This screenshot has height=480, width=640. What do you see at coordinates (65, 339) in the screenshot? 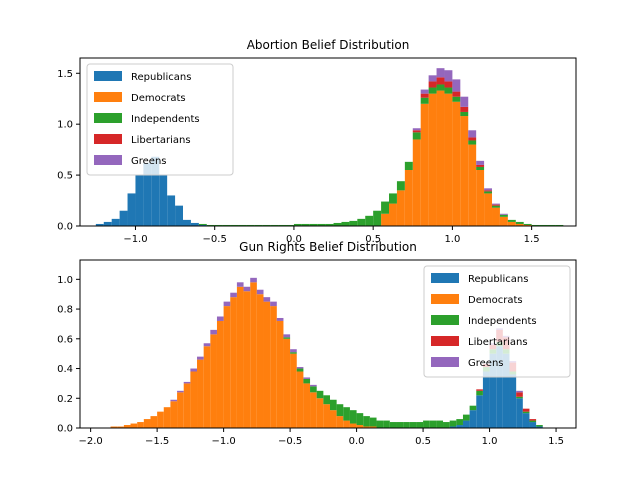
I see `y-tick-label: 0.6` at bounding box center [65, 339].